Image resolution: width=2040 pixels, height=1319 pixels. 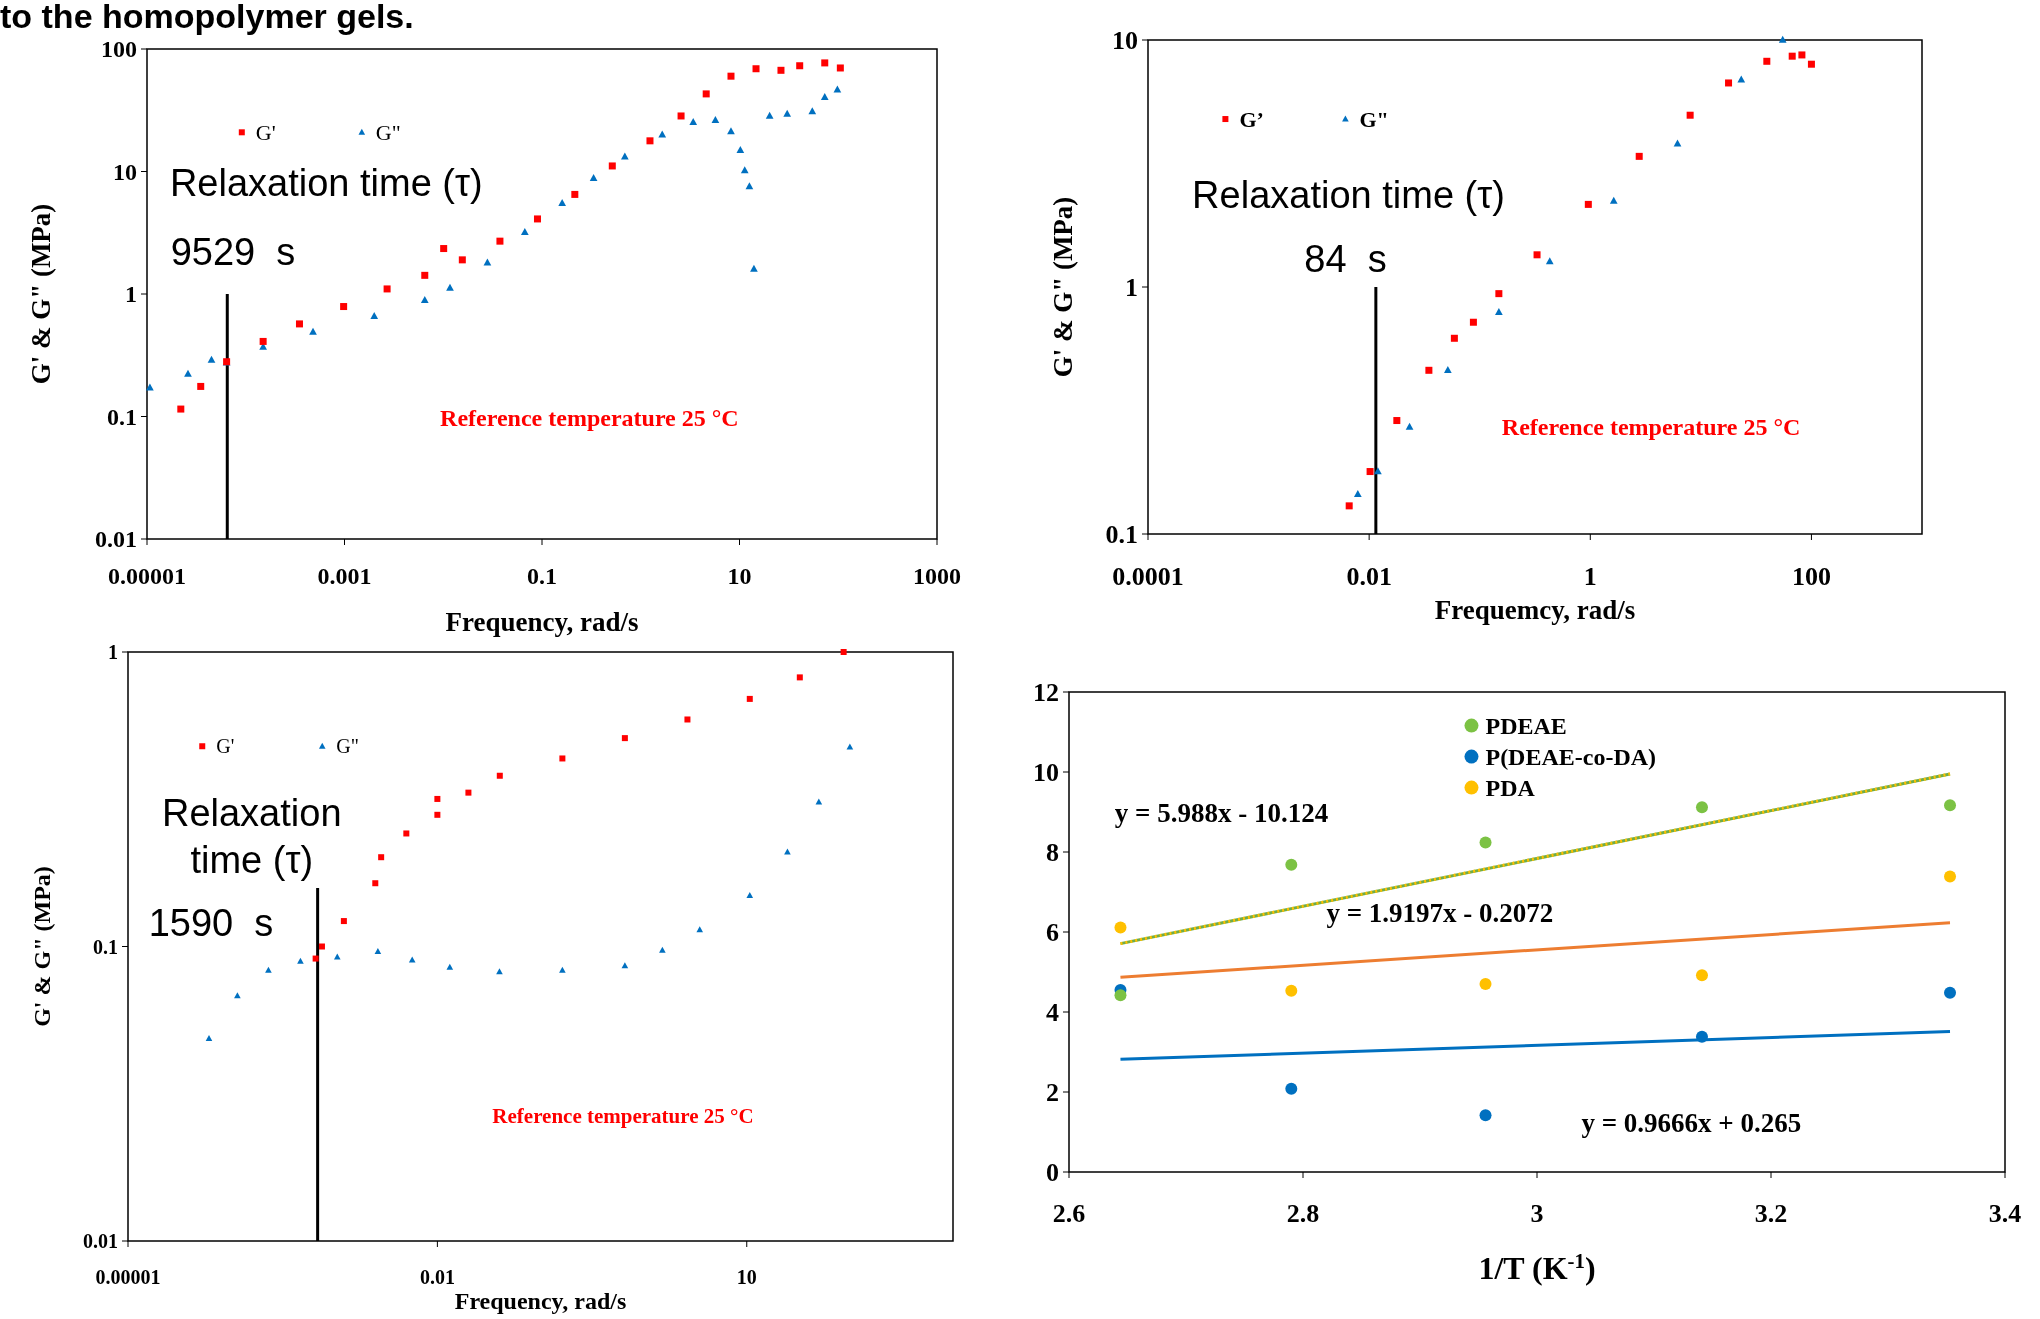 What do you see at coordinates (1811, 576) in the screenshot?
I see `x-tick-label: 100` at bounding box center [1811, 576].